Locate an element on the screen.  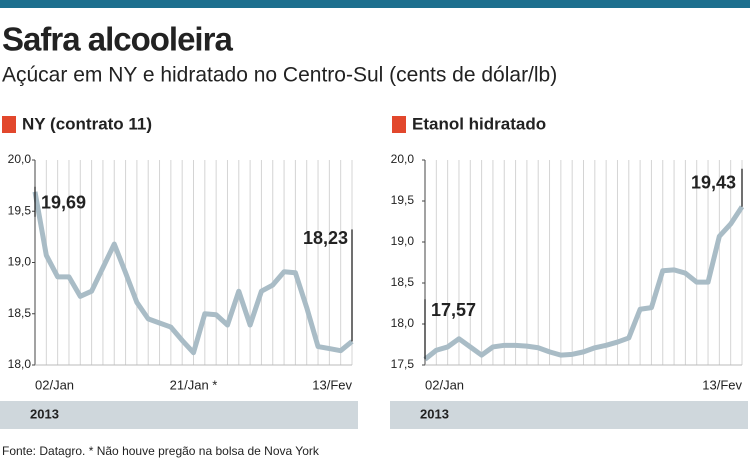
data-line is located at coordinates (584, 283).